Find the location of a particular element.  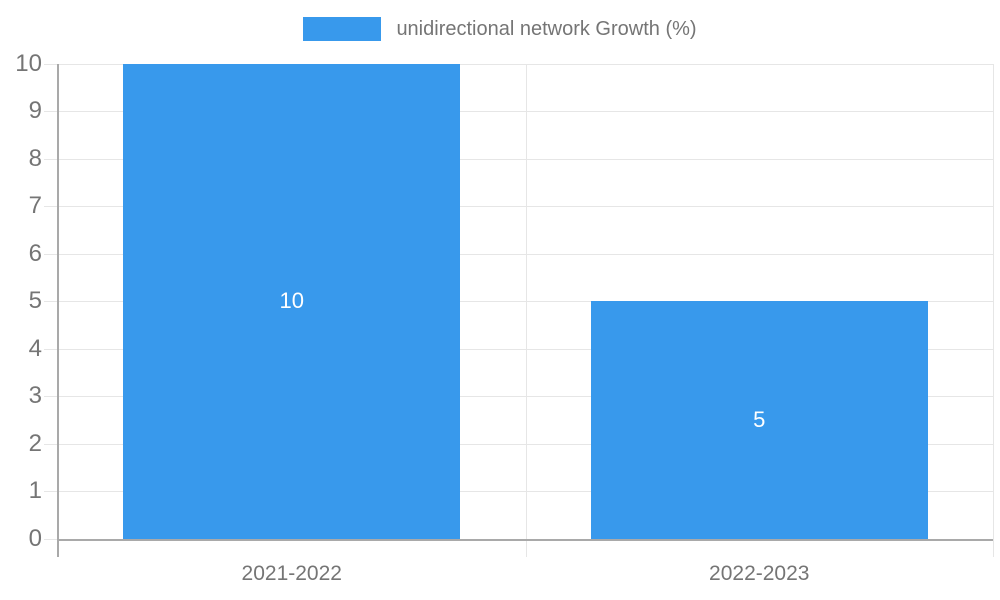

bar-value-label: 10 is located at coordinates (291, 301).